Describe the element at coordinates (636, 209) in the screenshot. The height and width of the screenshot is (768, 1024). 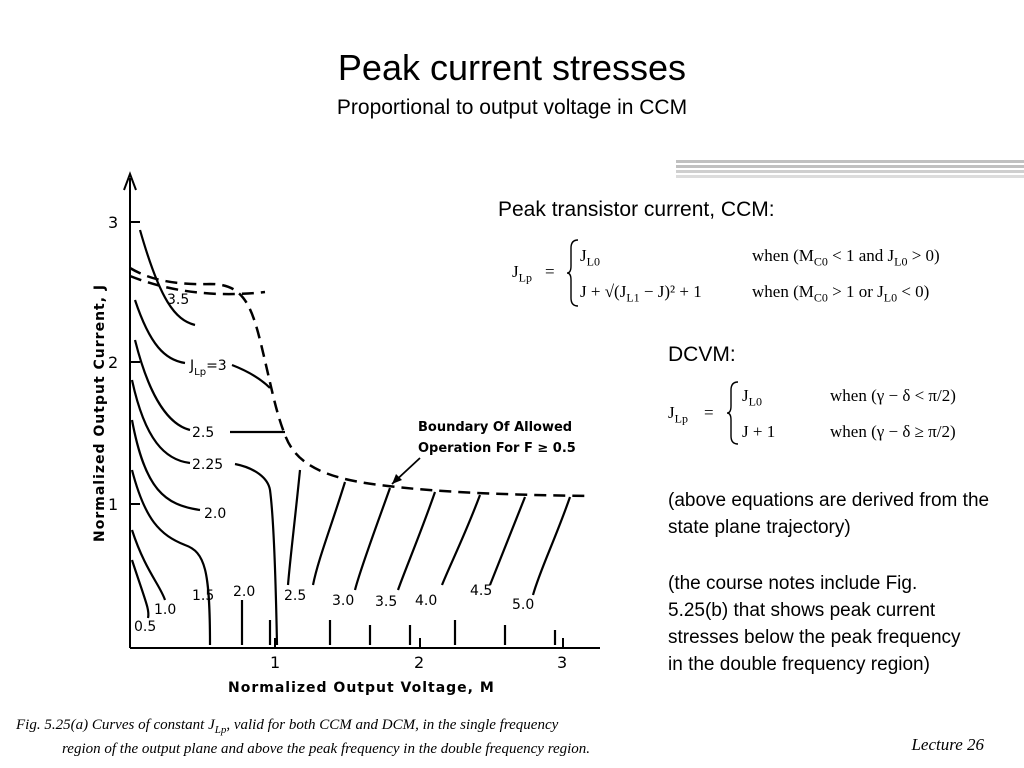
I see `ccm-label: Peak transistor current, CCM:` at that location.